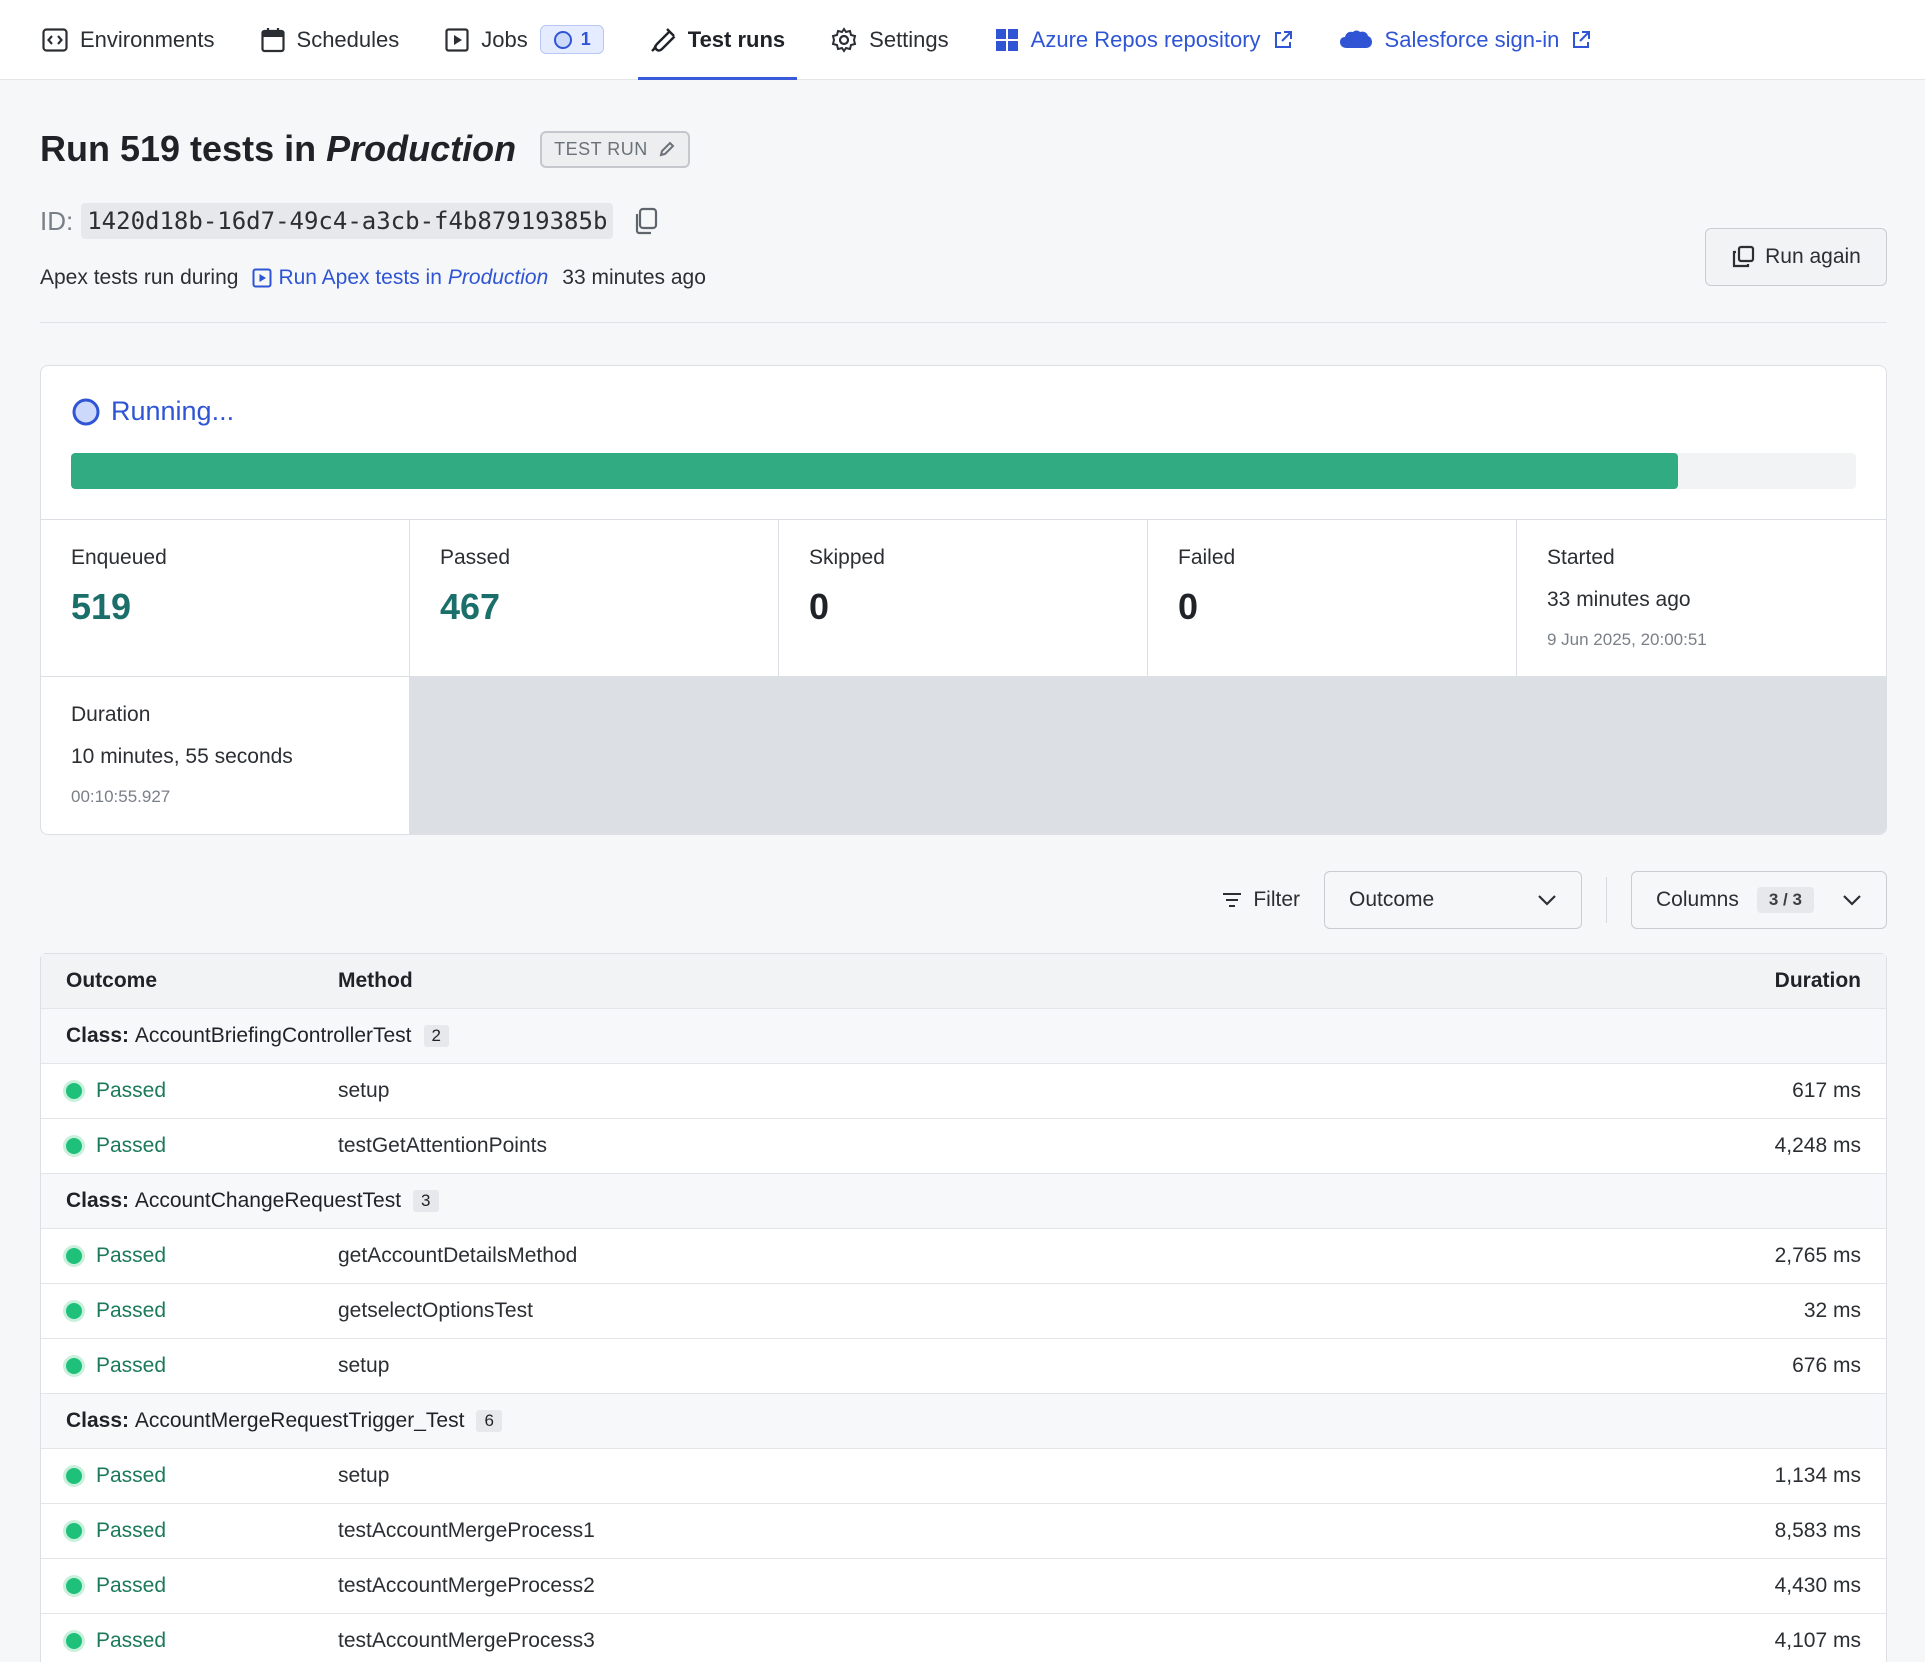  What do you see at coordinates (466, 1585) in the screenshot?
I see `method-name: testAccountMergeProcess2` at bounding box center [466, 1585].